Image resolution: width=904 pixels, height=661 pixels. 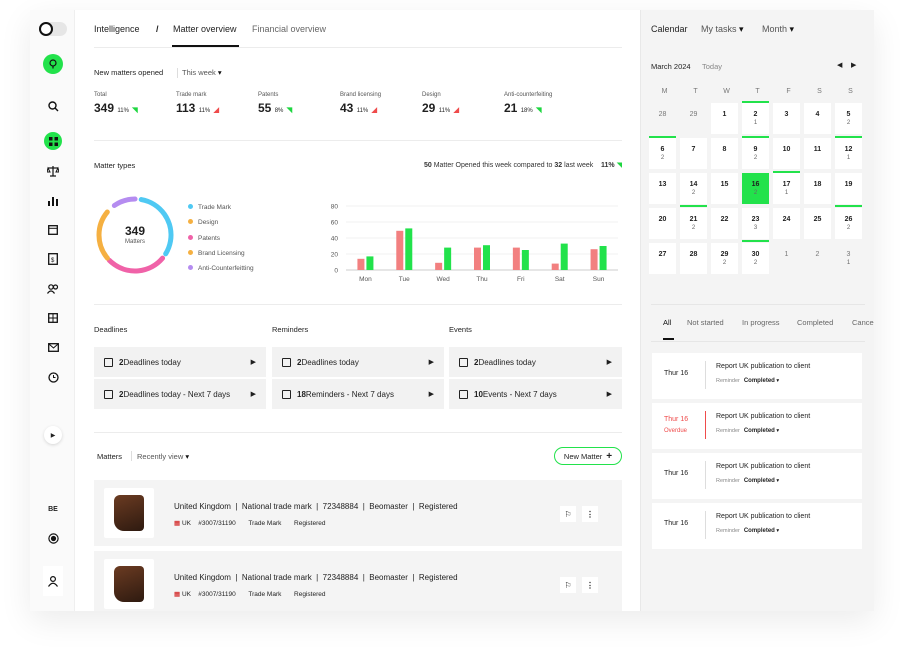 What do you see at coordinates (724, 258) in the screenshot?
I see `calendar-day: 29 2` at bounding box center [724, 258].